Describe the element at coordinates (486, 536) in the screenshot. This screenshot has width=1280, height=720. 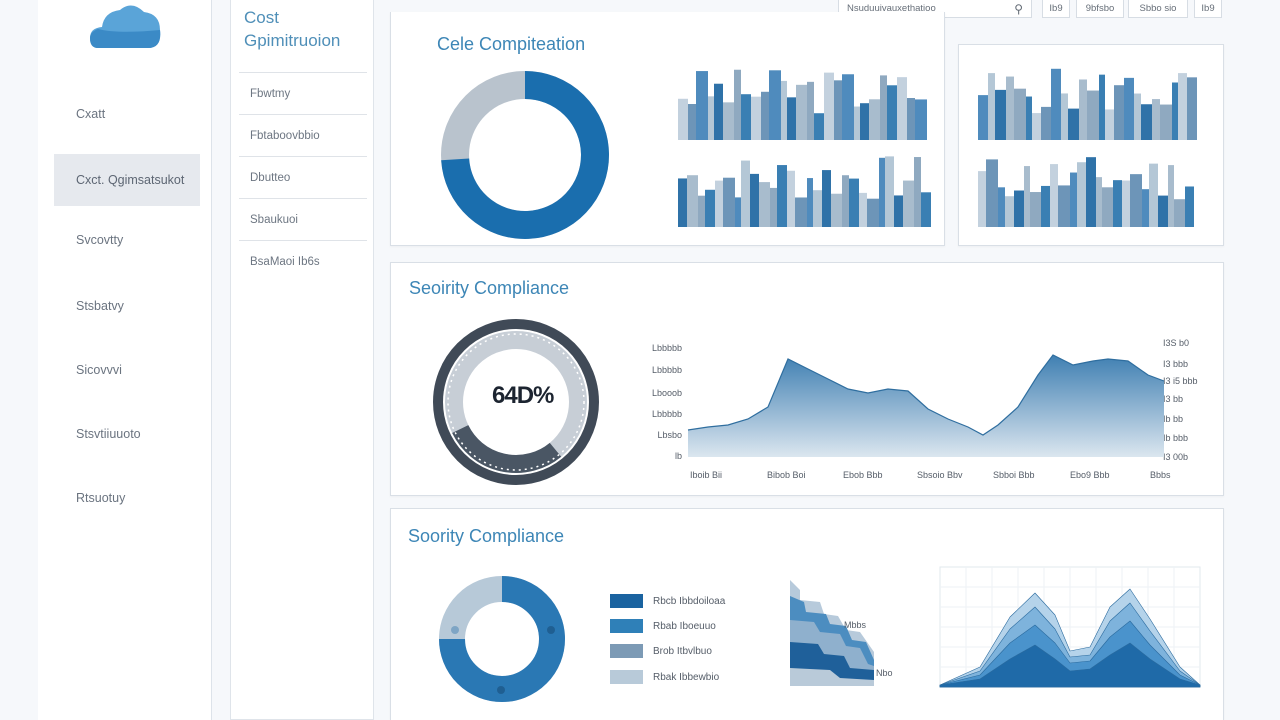
I see `panel-soority-title: Soority Compliance` at that location.